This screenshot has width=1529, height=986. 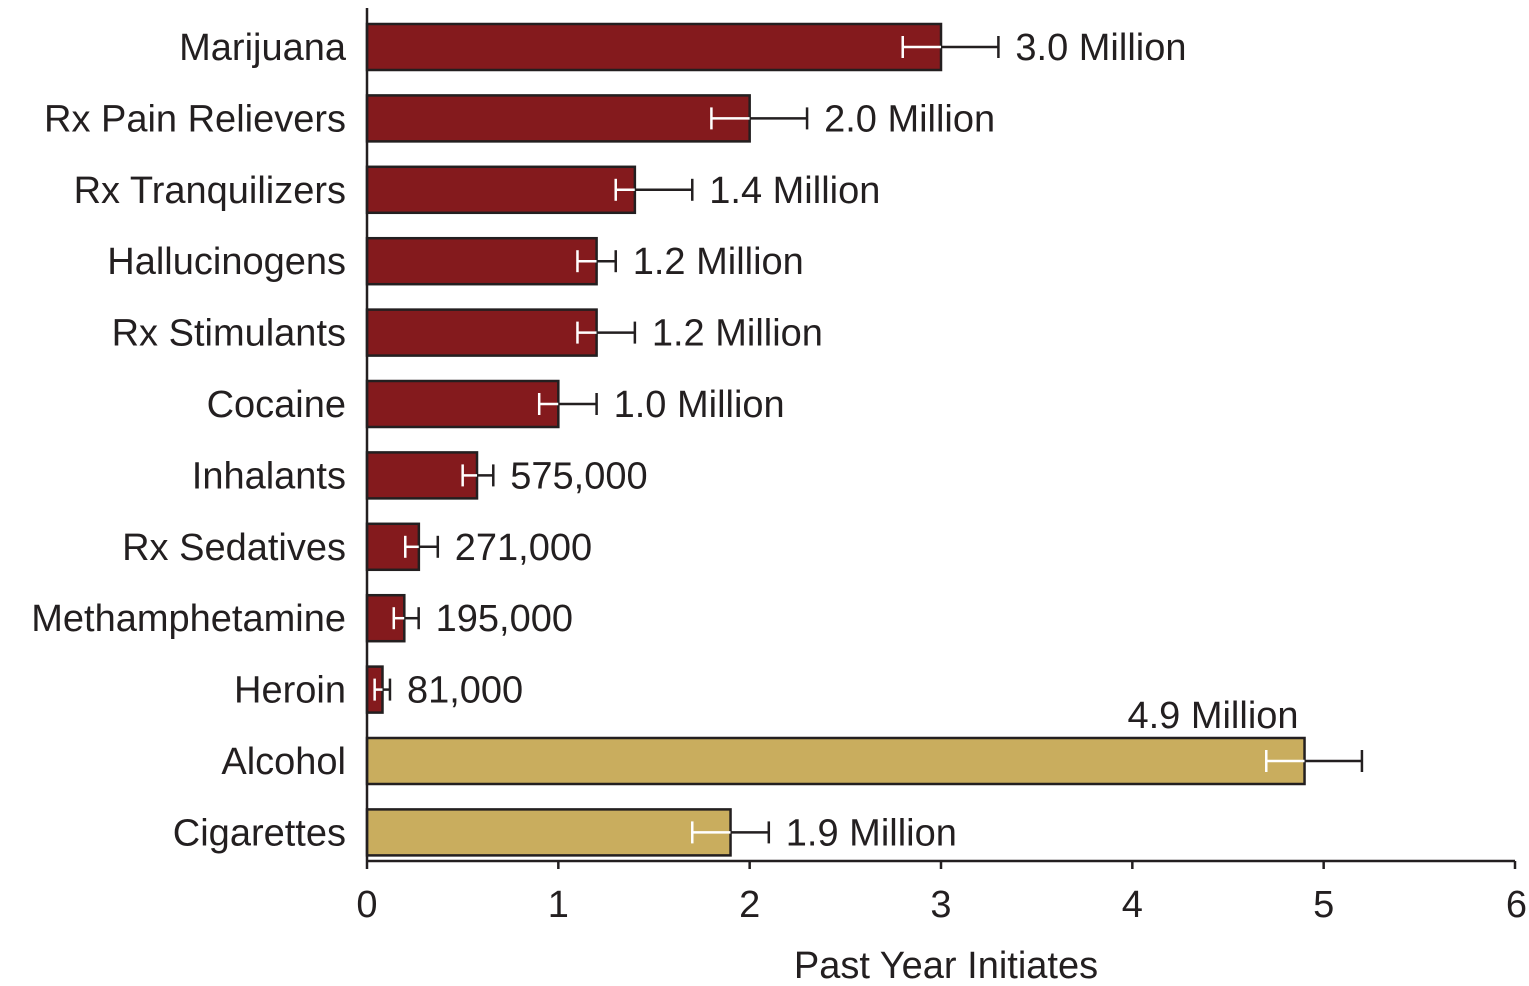 I want to click on bar-hallucinogens, so click(x=481, y=261).